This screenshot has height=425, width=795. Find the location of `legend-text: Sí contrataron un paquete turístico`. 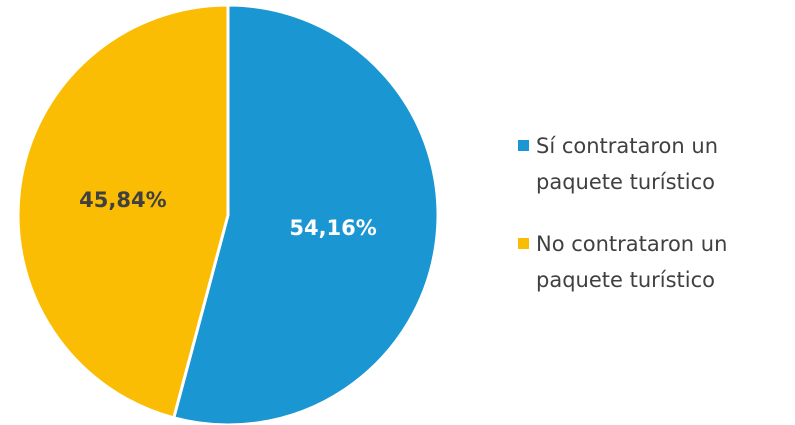

legend-text: Sí contrataron un paquete turístico is located at coordinates (627, 164).